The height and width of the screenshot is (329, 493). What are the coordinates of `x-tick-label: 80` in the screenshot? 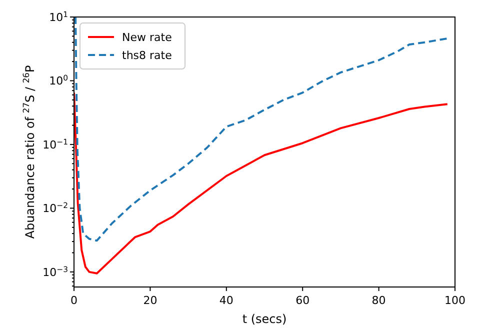 It's located at (379, 300).